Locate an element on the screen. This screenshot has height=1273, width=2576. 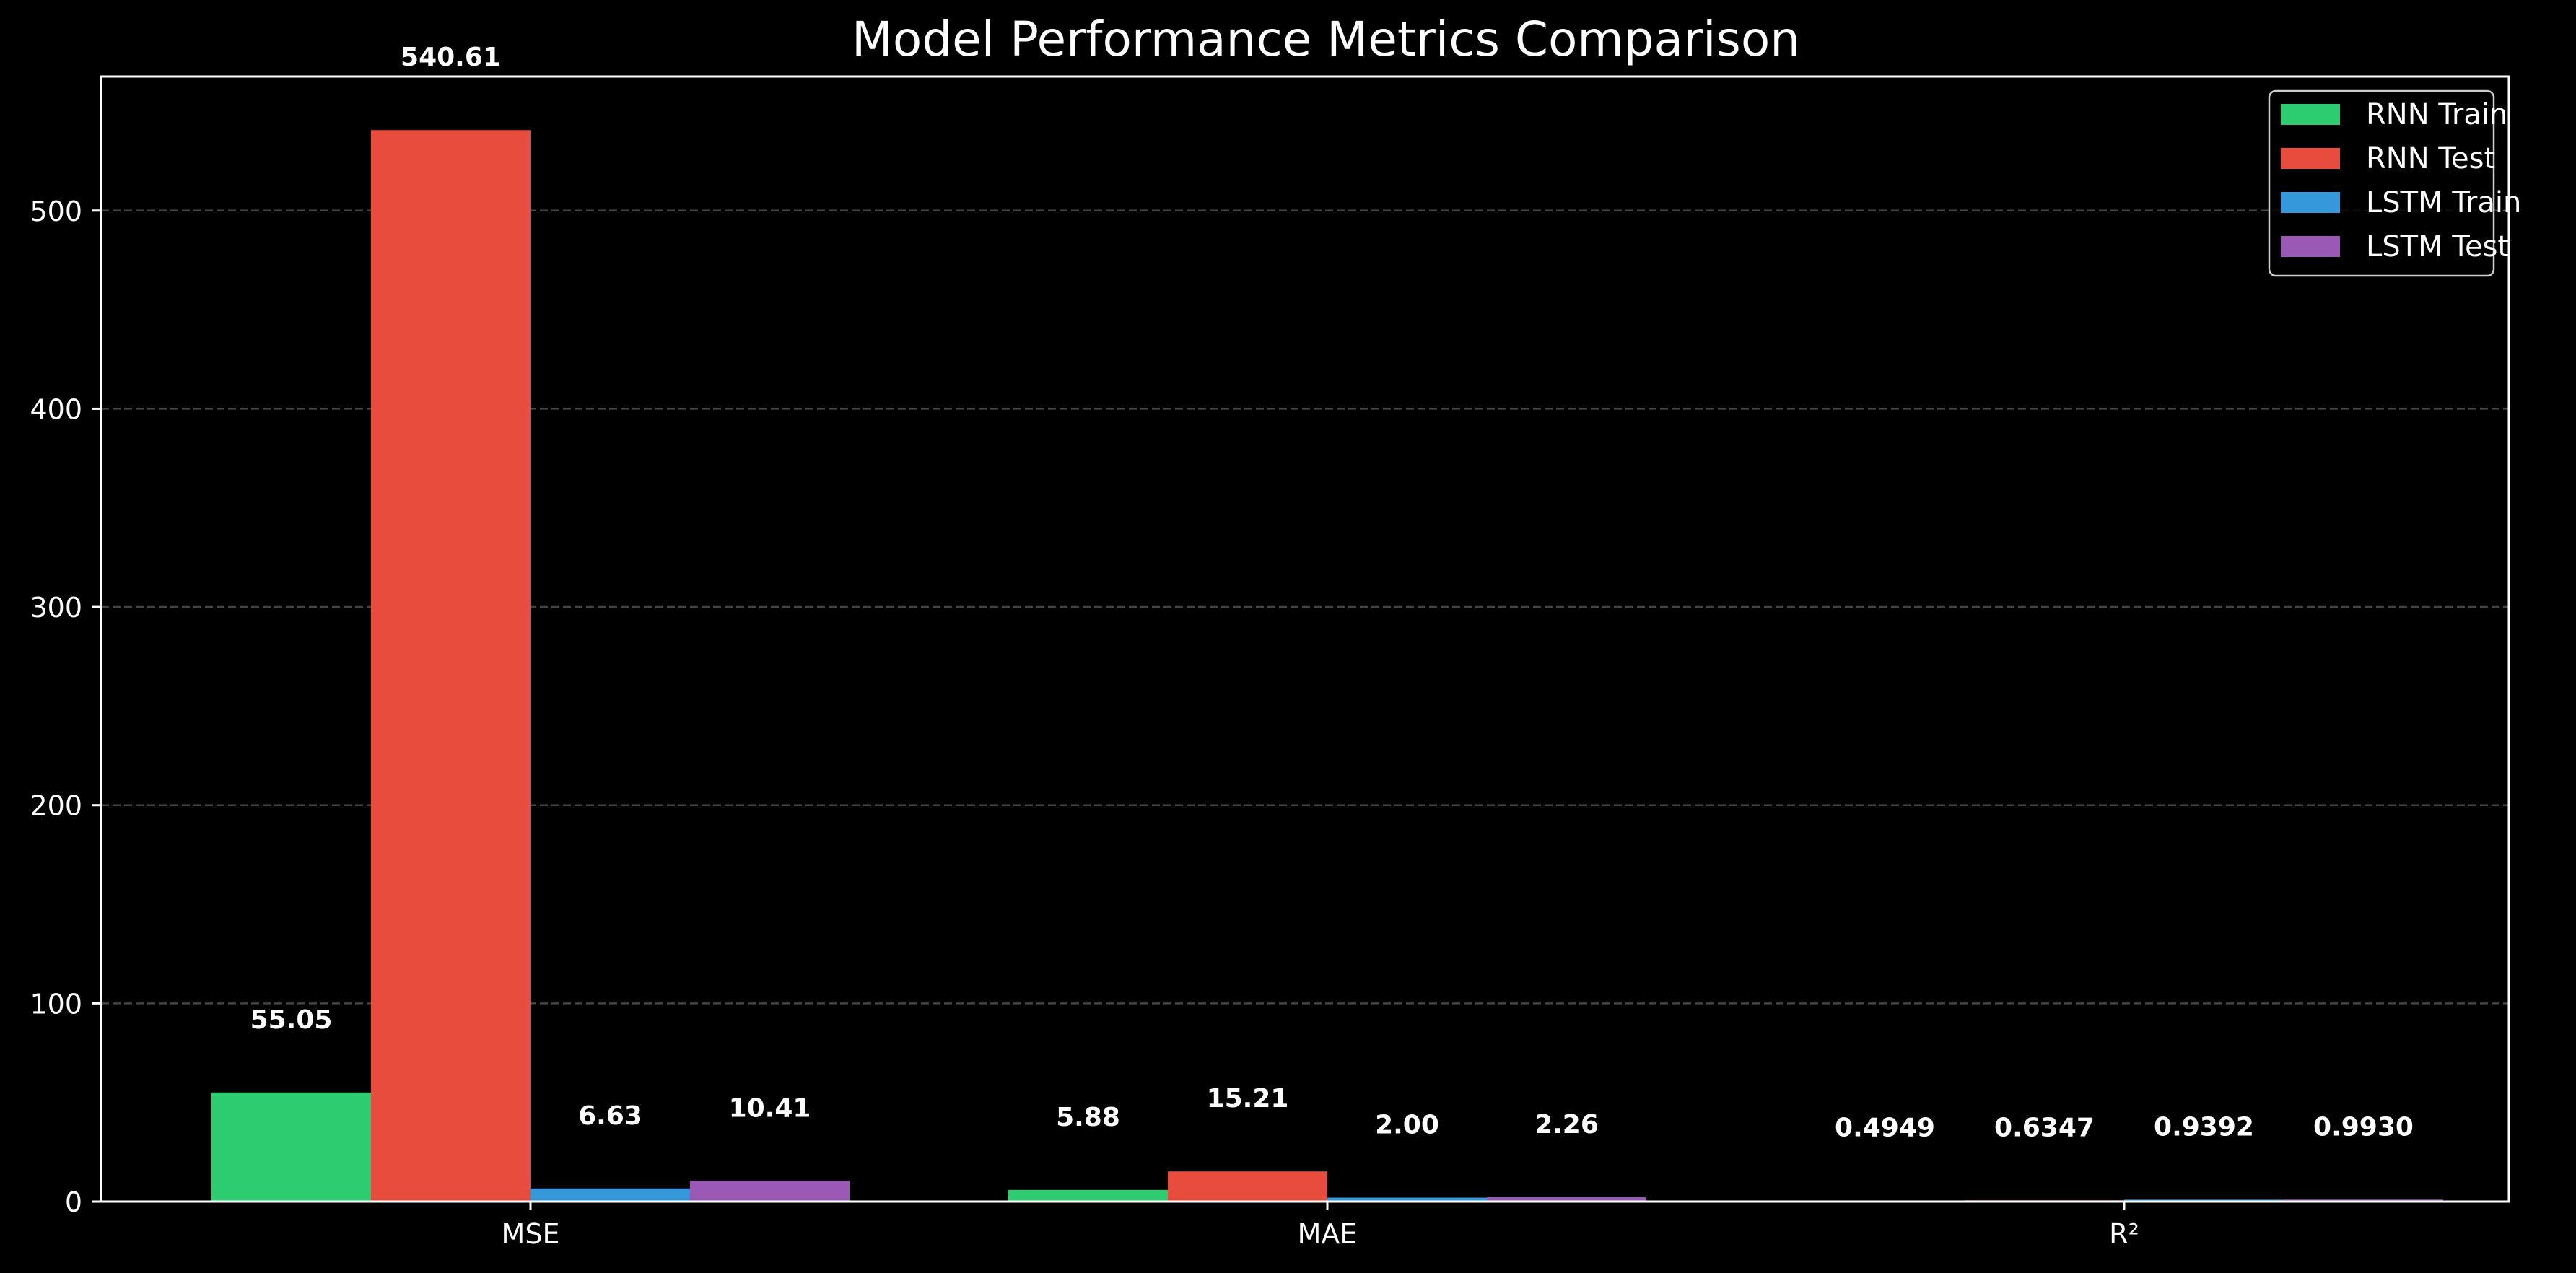
legend-label: LSTM Test is located at coordinates (2437, 246).